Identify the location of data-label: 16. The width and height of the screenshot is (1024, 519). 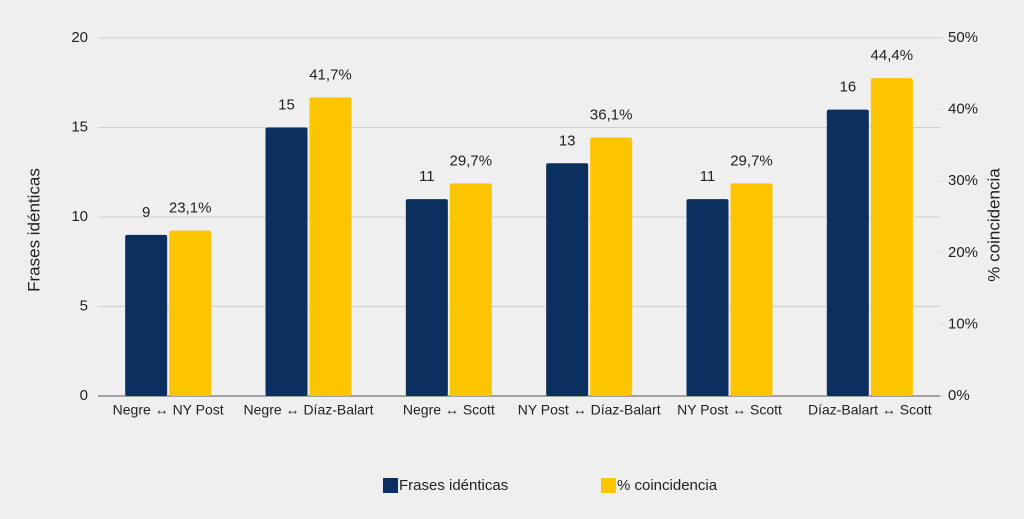
(847, 87).